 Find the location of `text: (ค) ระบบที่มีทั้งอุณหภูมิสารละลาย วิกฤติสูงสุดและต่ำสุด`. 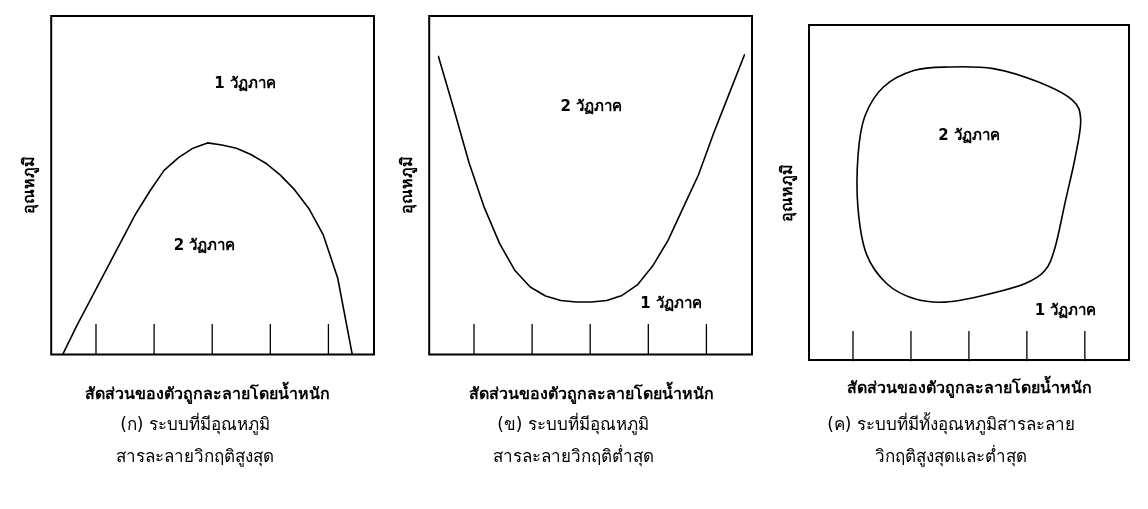

text: (ค) ระบบที่มีทั้งอุณหภูมิสารละลาย วิกฤติสูงสุดและต่ำสุด is located at coordinates (951, 440).